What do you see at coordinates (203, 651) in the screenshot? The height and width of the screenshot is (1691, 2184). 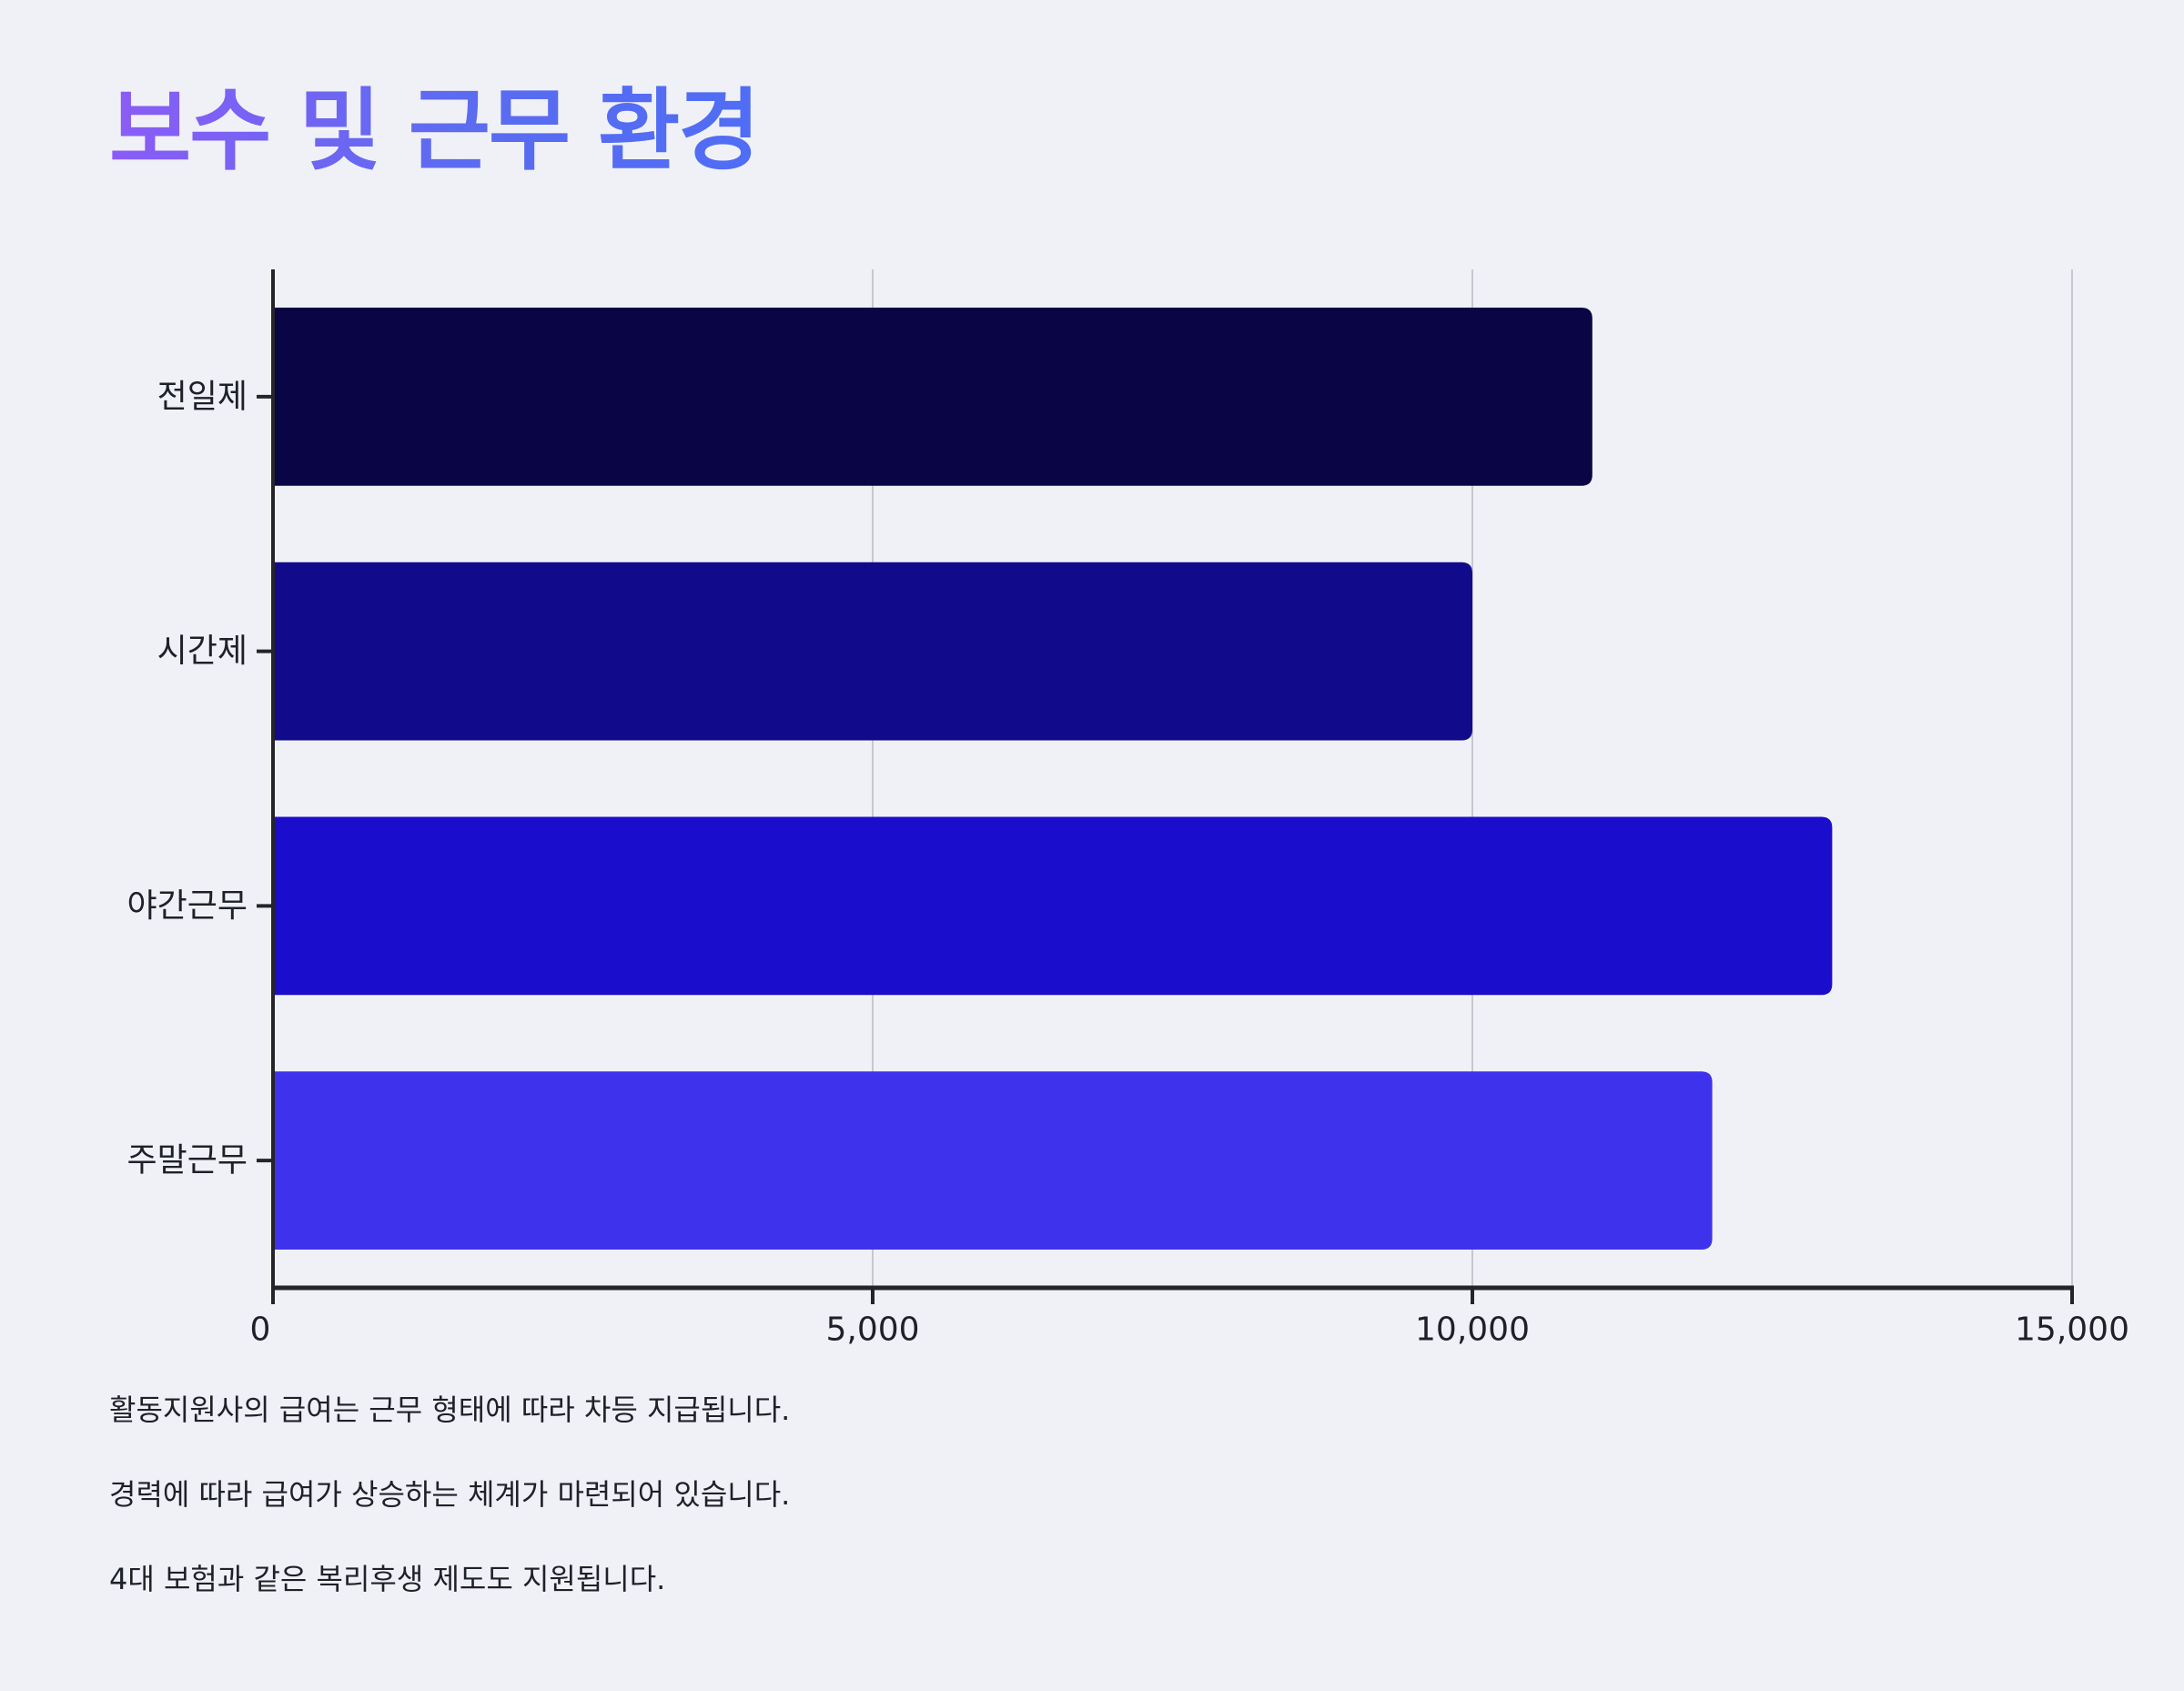 I see `category-label: 시간제` at bounding box center [203, 651].